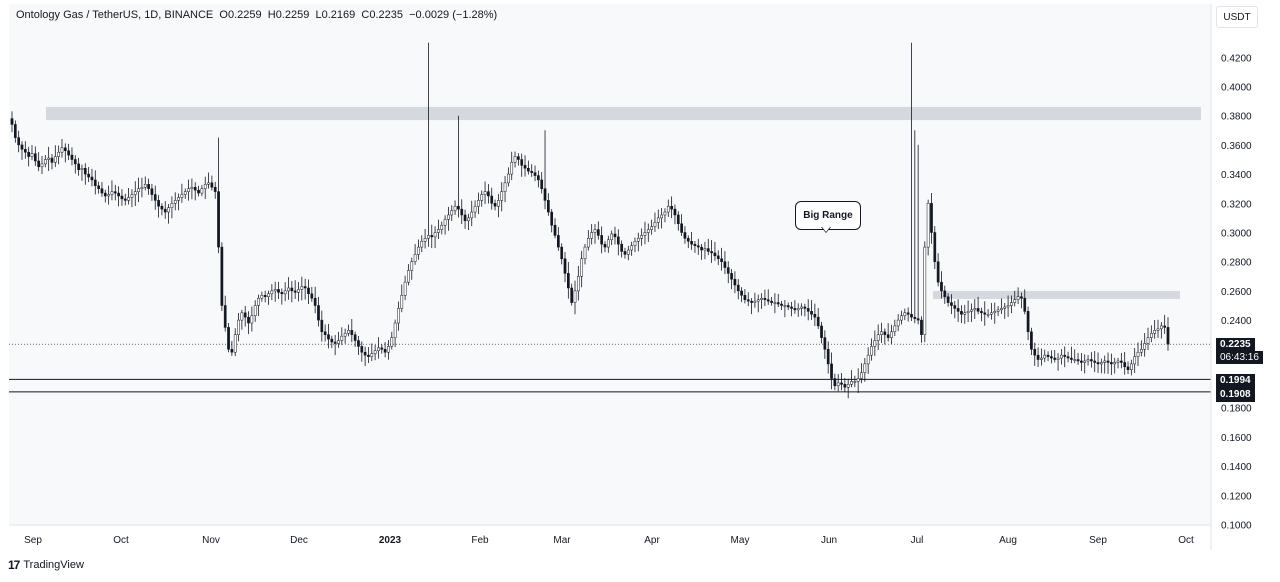 This screenshot has width=1280, height=582. What do you see at coordinates (211, 540) in the screenshot?
I see `x-tick-label: Nov` at bounding box center [211, 540].